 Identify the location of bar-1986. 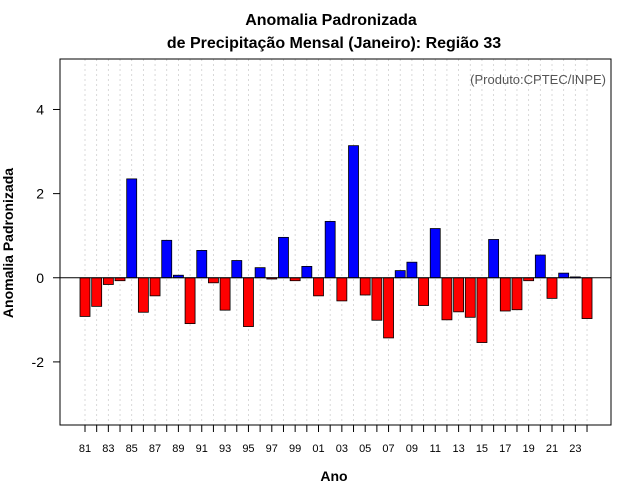
(143, 295).